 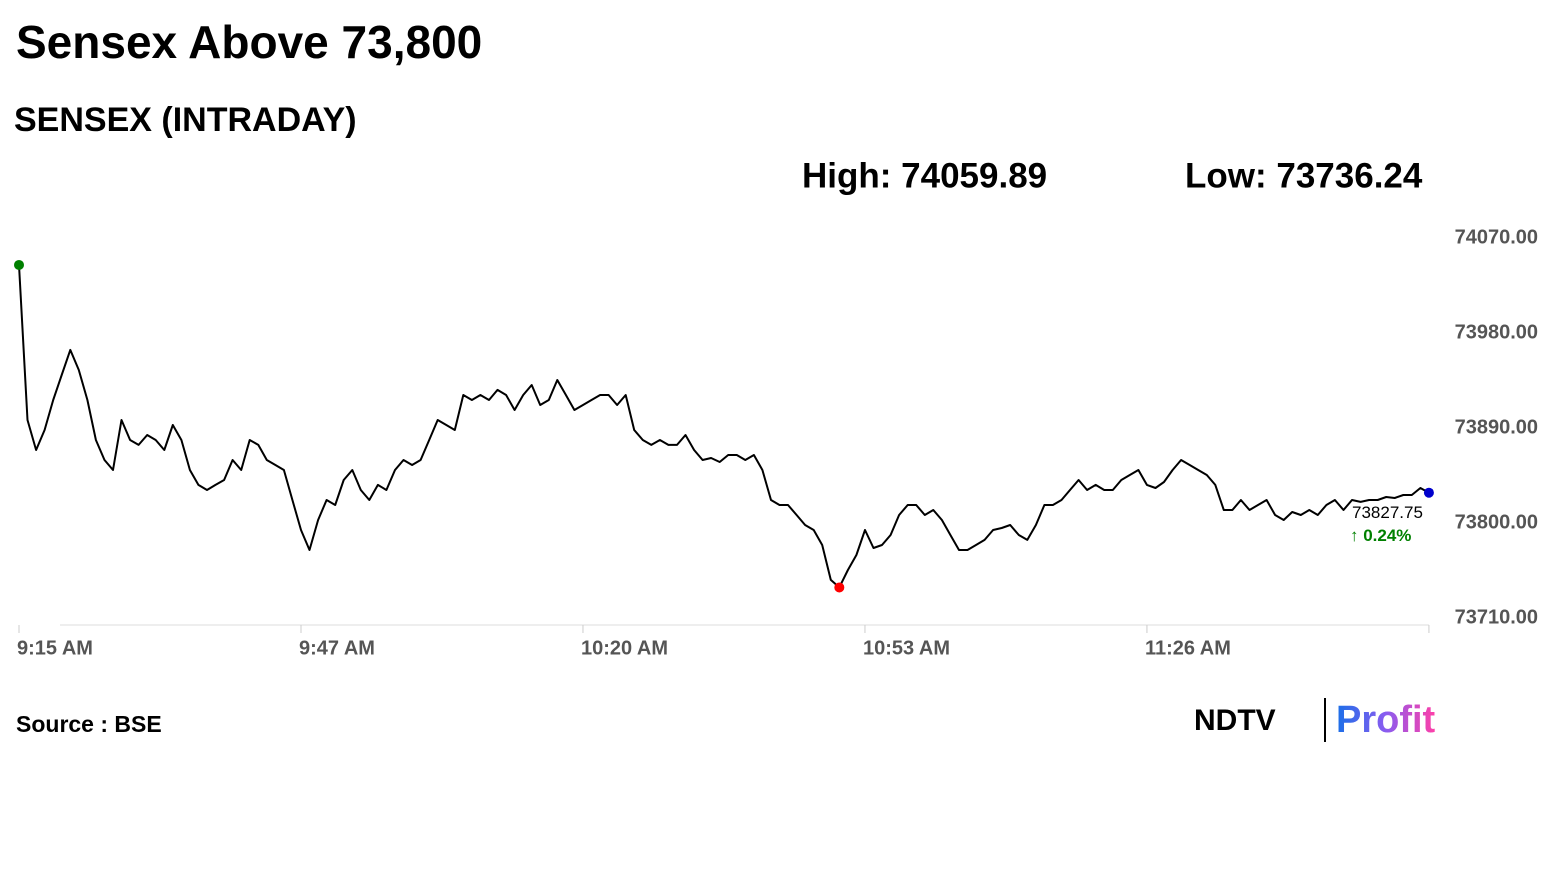 What do you see at coordinates (839, 587) in the screenshot?
I see `low-dot` at bounding box center [839, 587].